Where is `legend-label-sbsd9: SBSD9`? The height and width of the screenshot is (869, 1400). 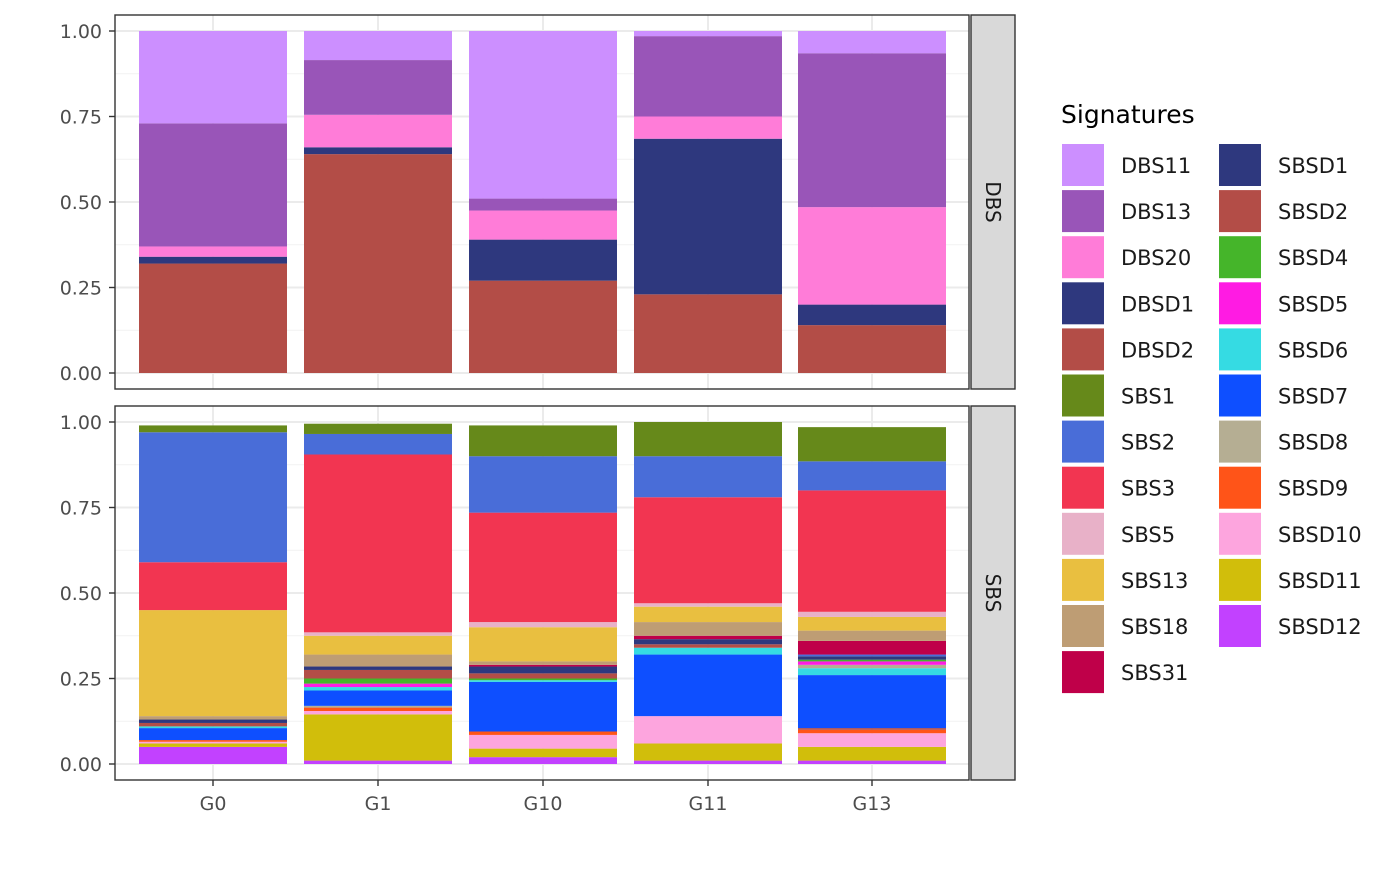
legend-label-sbsd9: SBSD9 is located at coordinates (1313, 489).